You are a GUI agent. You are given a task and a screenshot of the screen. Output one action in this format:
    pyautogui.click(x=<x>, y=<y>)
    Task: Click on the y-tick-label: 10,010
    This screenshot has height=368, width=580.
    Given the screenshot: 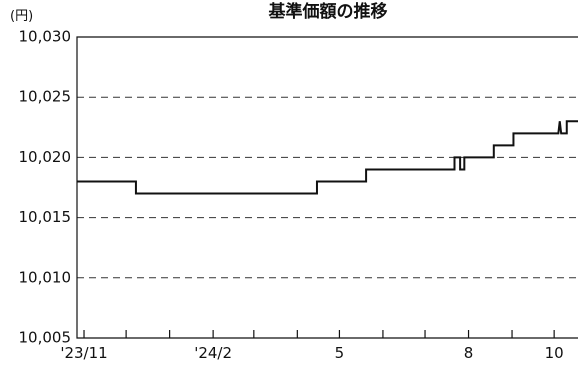 What is the action you would take?
    pyautogui.click(x=45, y=277)
    